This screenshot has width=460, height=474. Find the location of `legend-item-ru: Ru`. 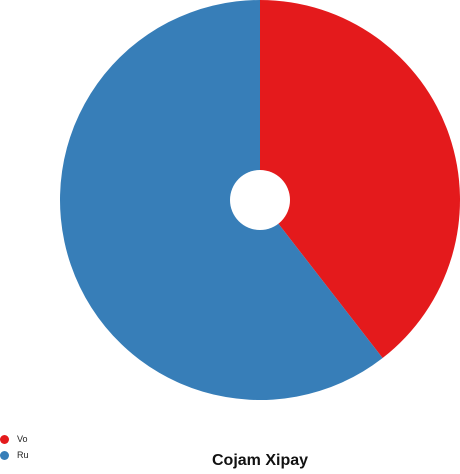

legend-item-ru: Ru is located at coordinates (14, 455).